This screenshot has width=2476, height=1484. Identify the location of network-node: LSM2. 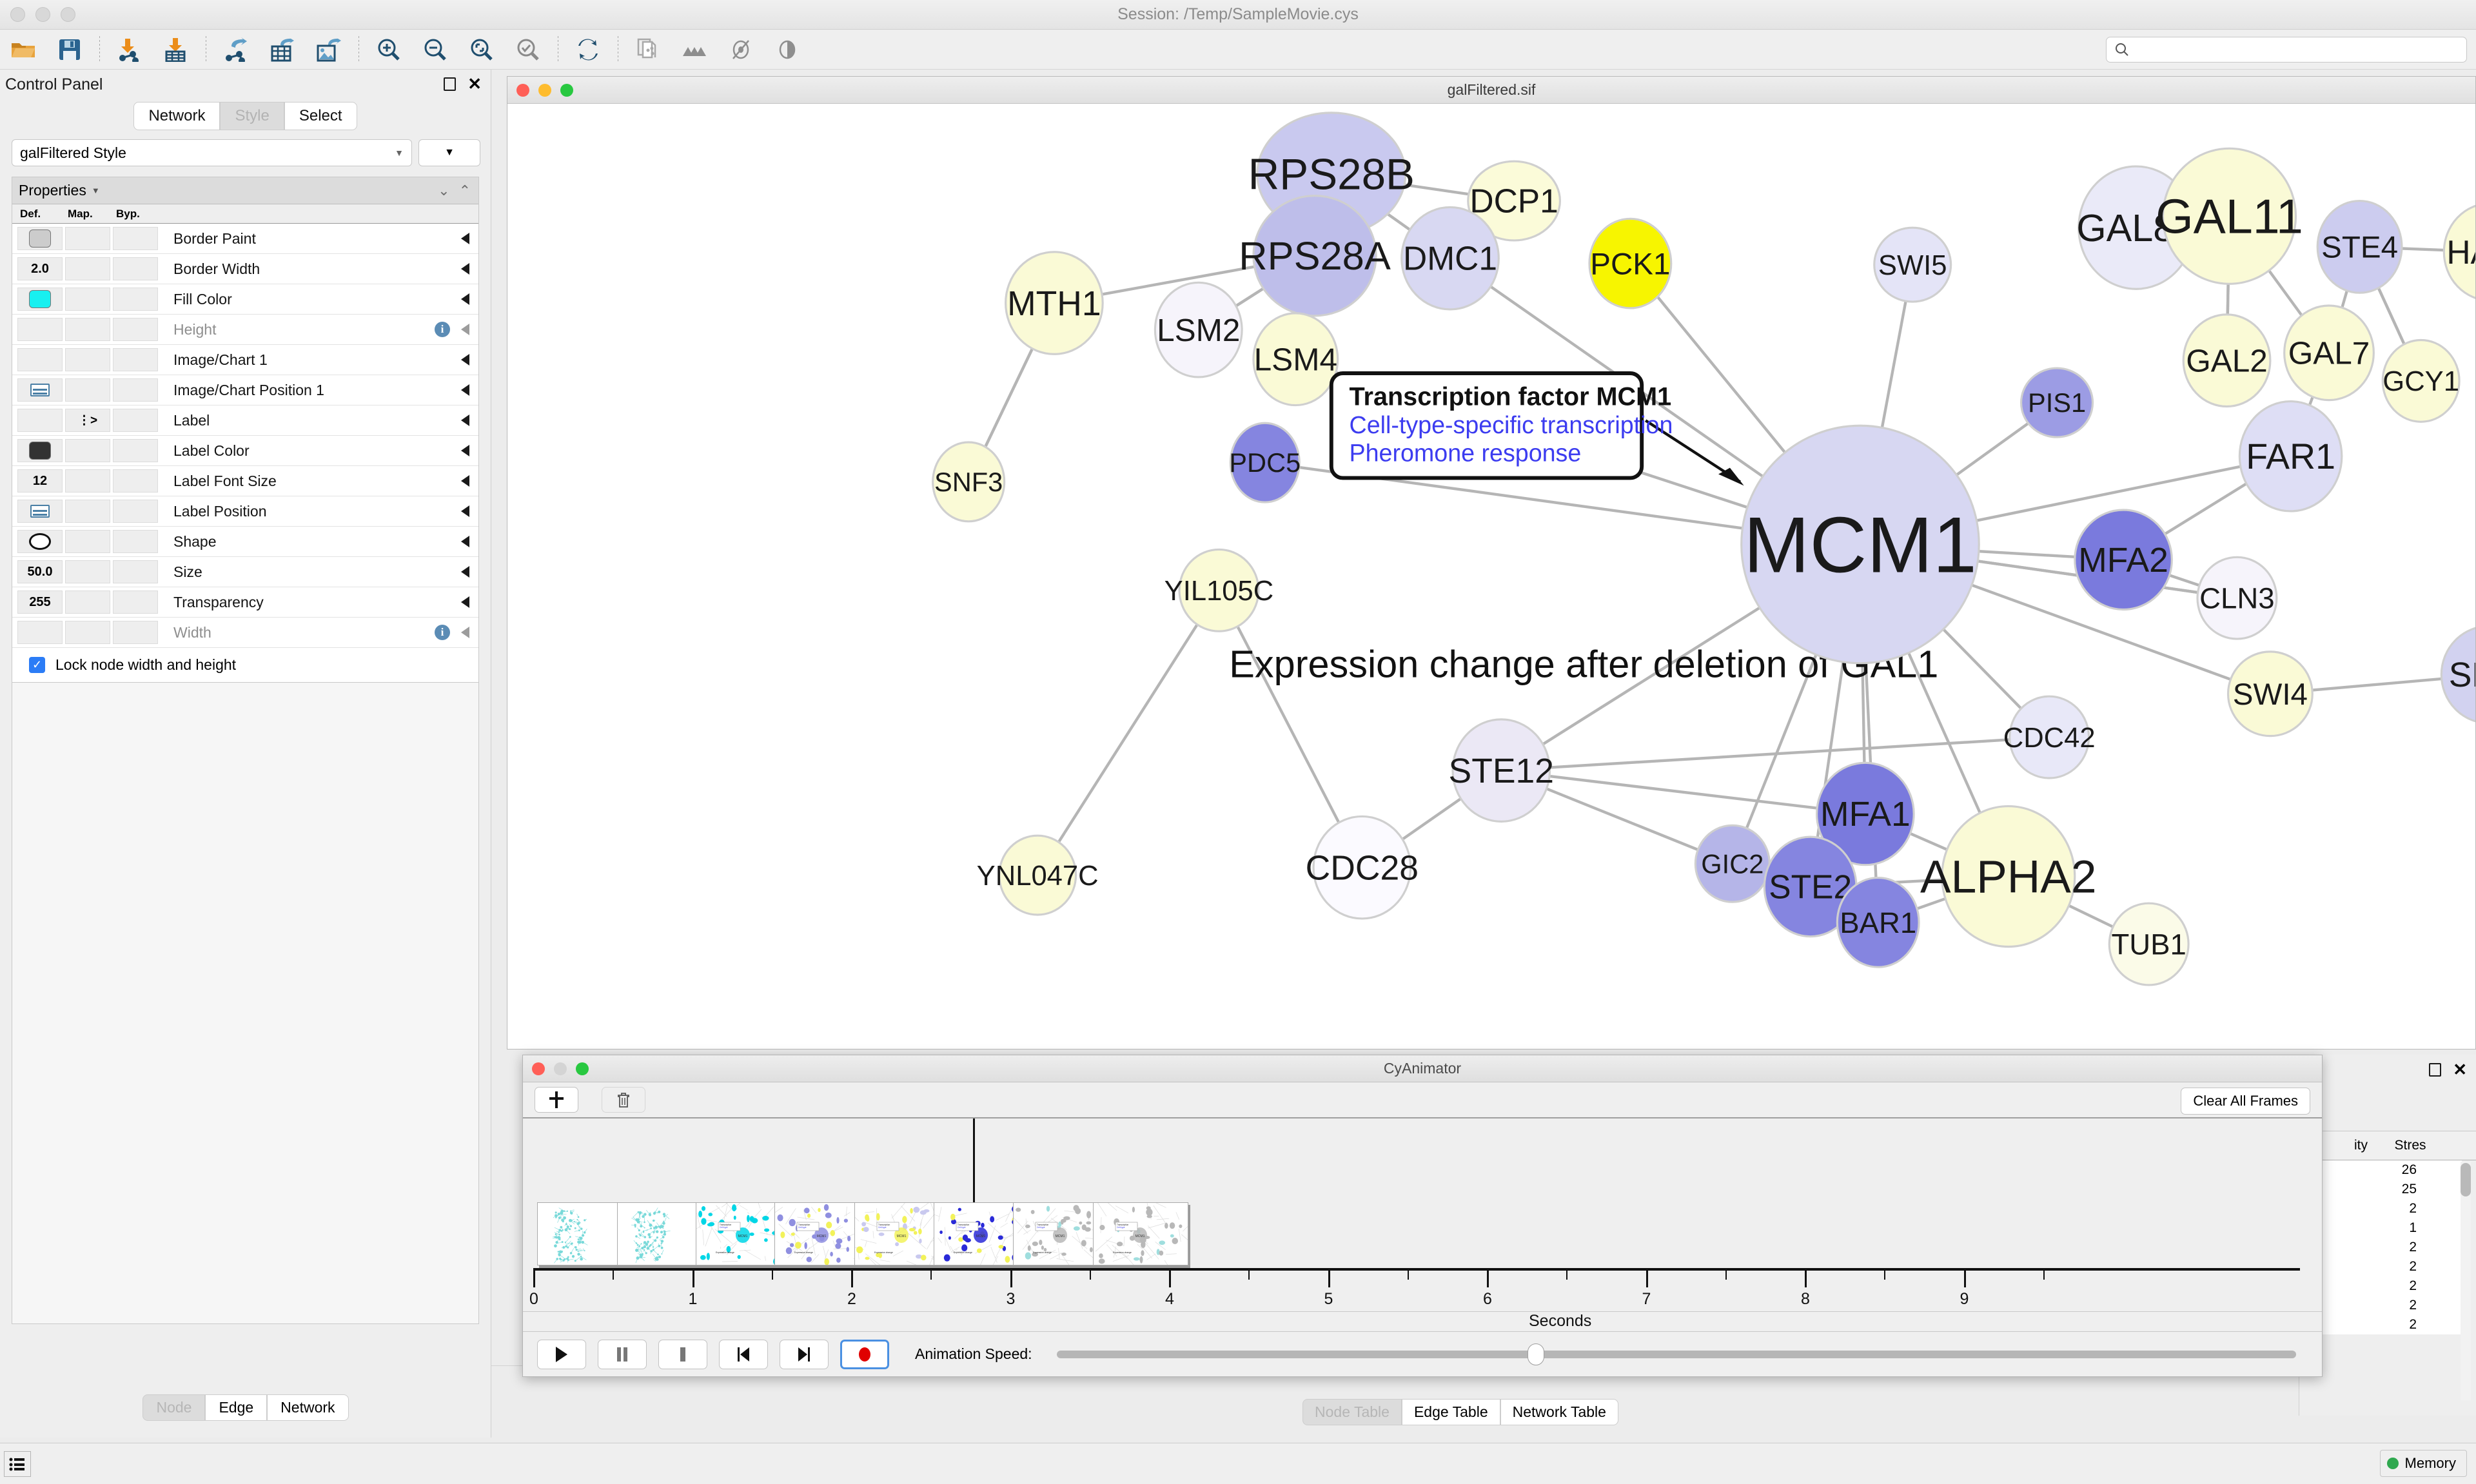
(1198, 329).